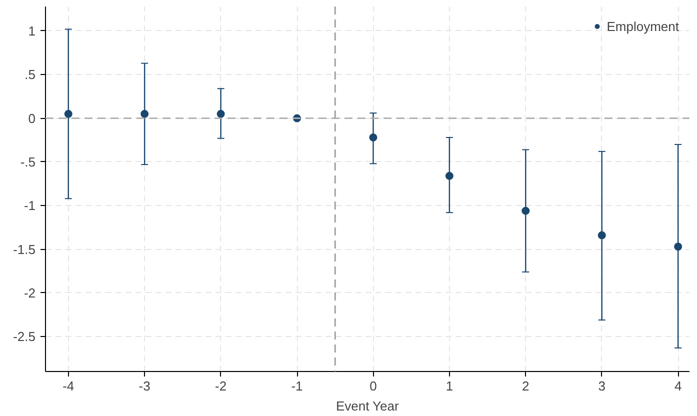 Image resolution: width=697 pixels, height=416 pixels. Describe the element at coordinates (24, 249) in the screenshot. I see `y-tick-label: -1.5` at that location.